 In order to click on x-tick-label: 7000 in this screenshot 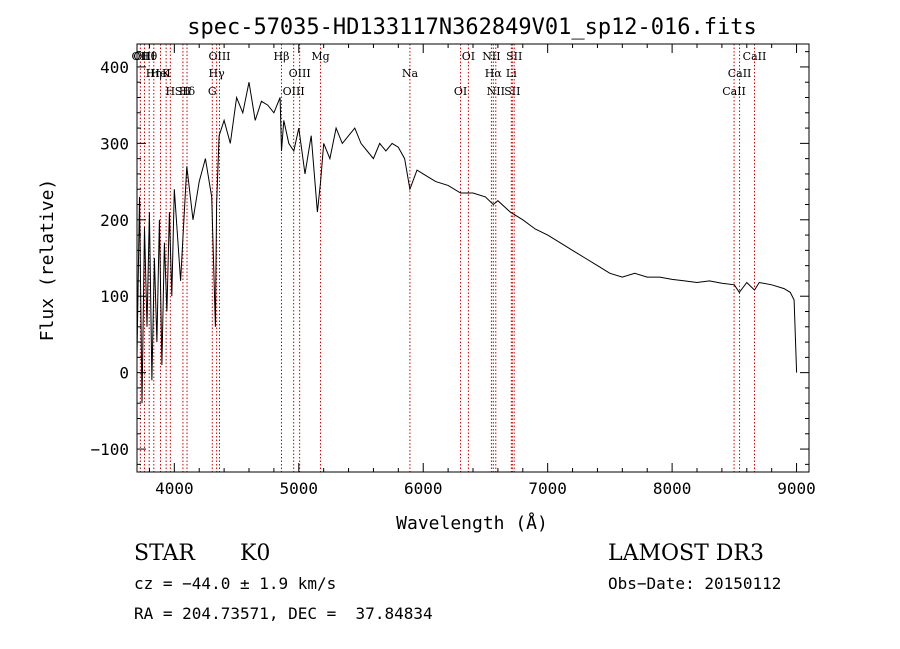, I will do `click(547, 488)`.